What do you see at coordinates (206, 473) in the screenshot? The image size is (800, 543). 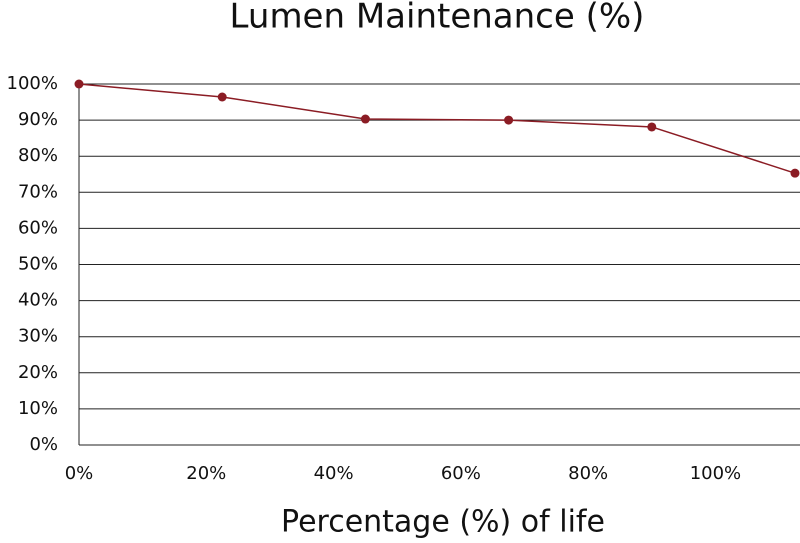 I see `x-tick-label: 20%` at bounding box center [206, 473].